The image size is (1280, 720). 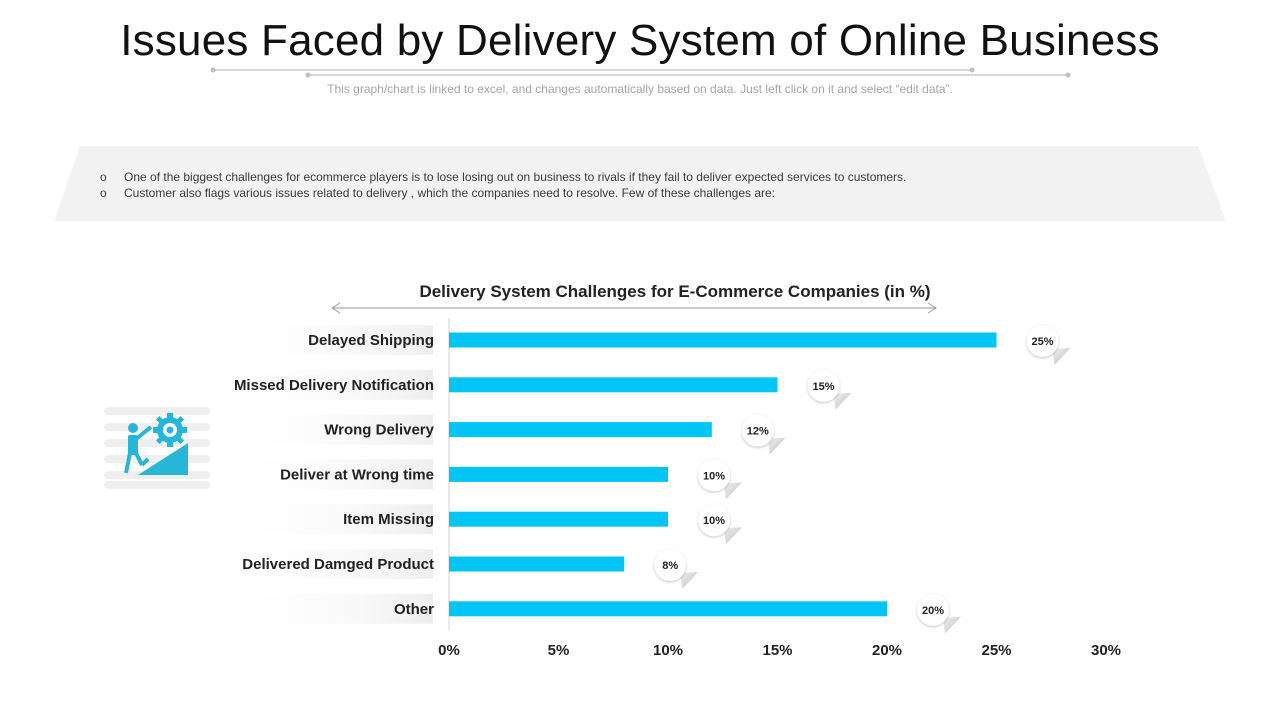 I want to click on x-tick-label: 0%, so click(x=449, y=650).